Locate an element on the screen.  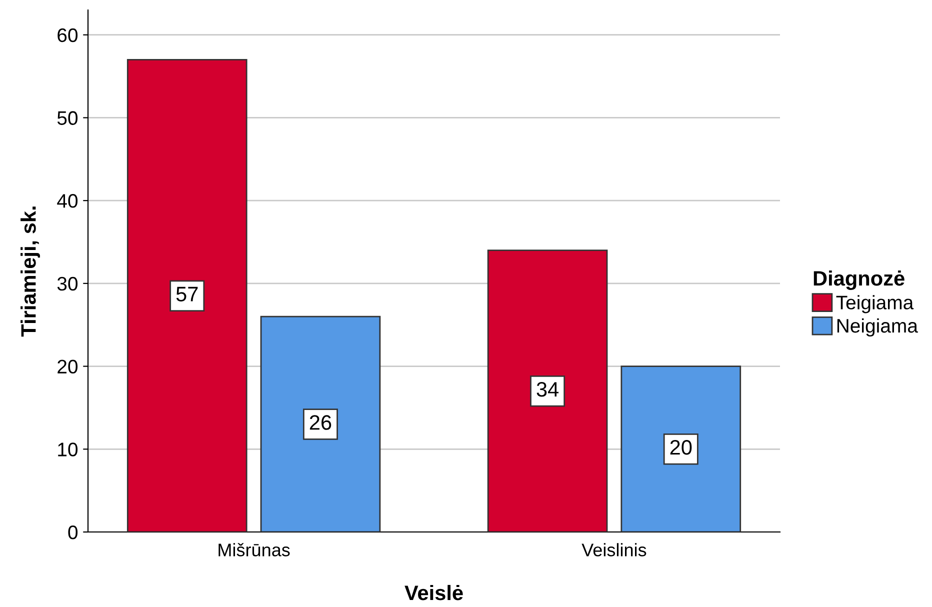
x-tick-label: Veislinis is located at coordinates (614, 549).